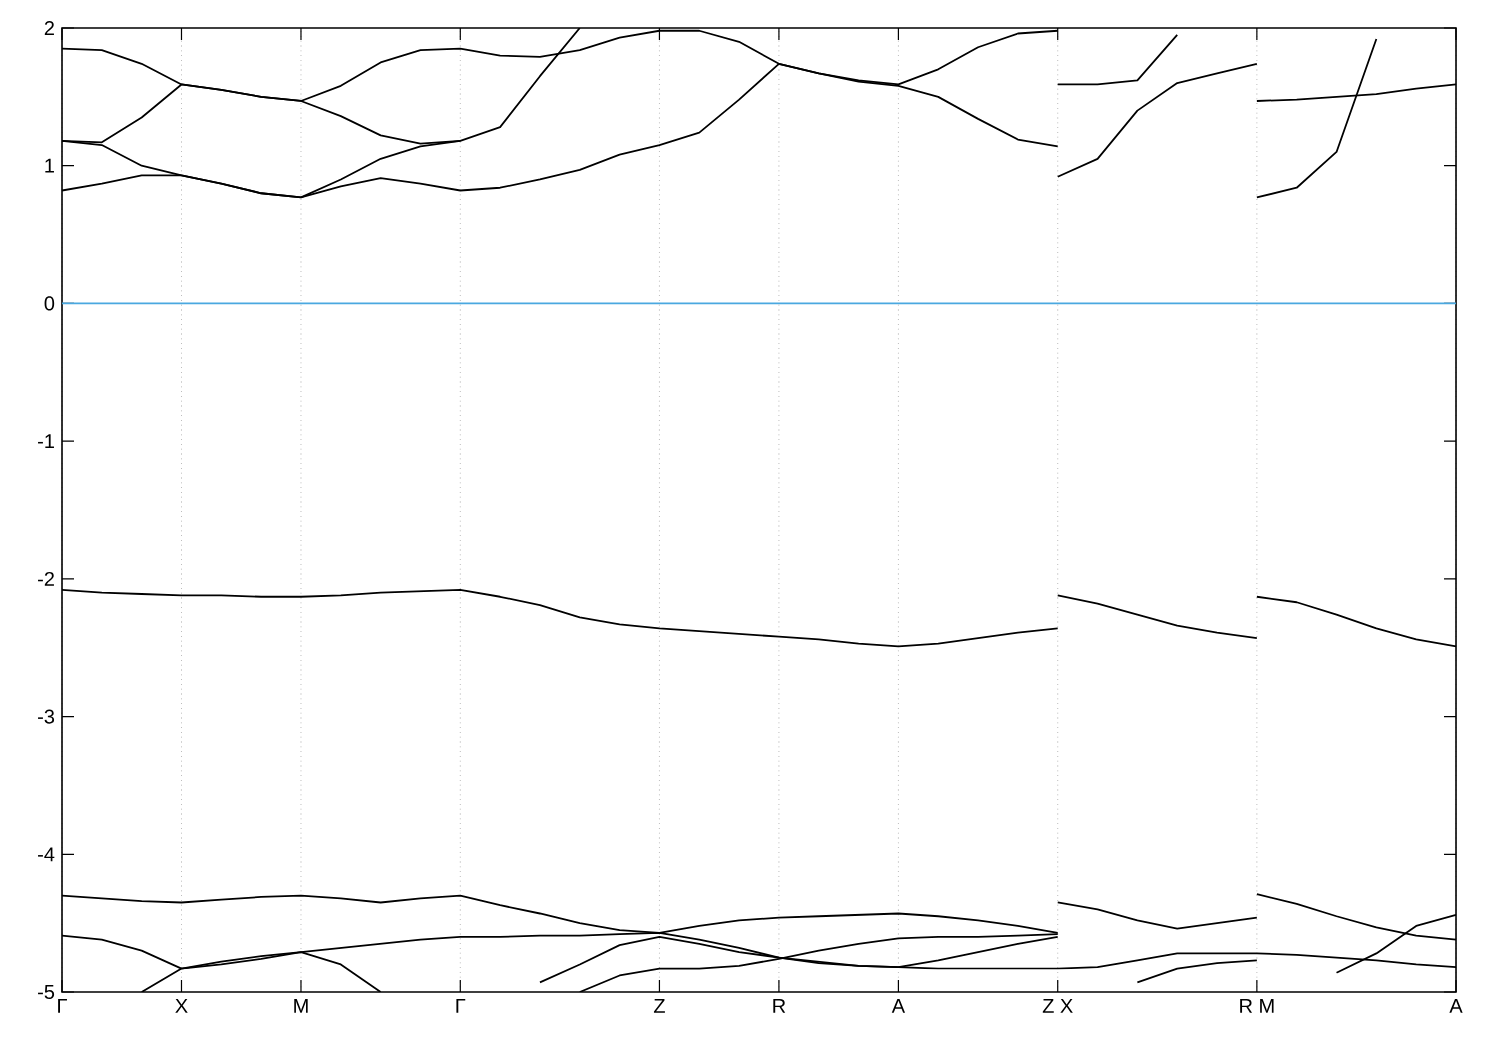  I want to click on y-tick-label: -1, so click(46, 441).